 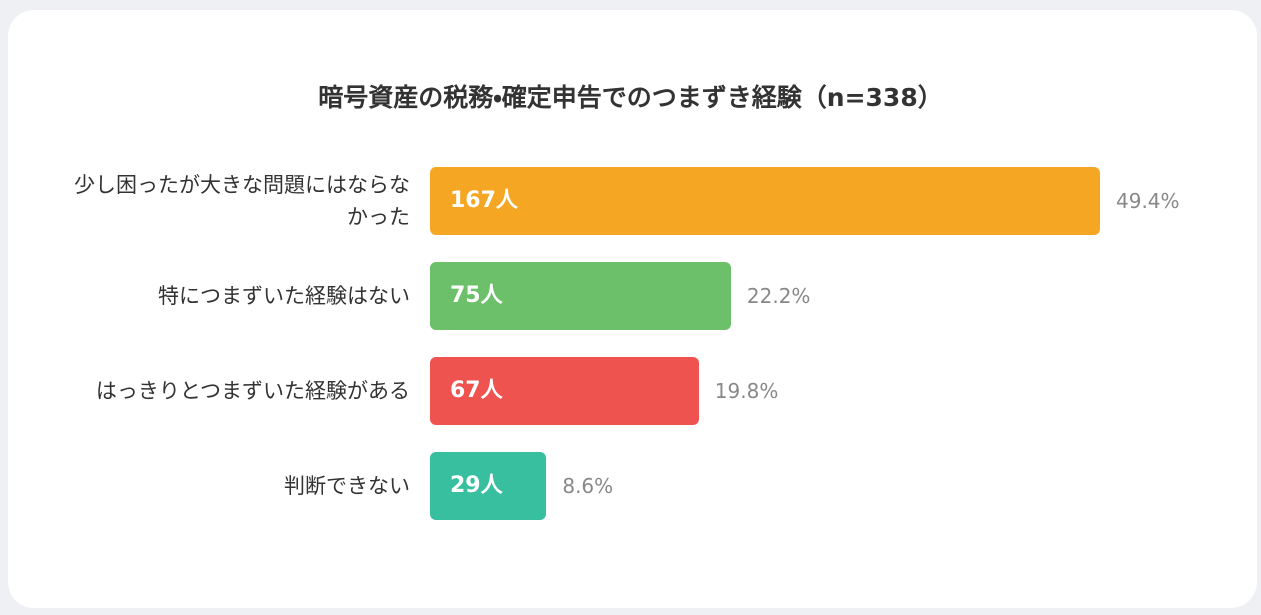 I want to click on chart-title: 暗号資産の税務・確定申告でのつまずき経験（n=338）, so click(x=630, y=97).